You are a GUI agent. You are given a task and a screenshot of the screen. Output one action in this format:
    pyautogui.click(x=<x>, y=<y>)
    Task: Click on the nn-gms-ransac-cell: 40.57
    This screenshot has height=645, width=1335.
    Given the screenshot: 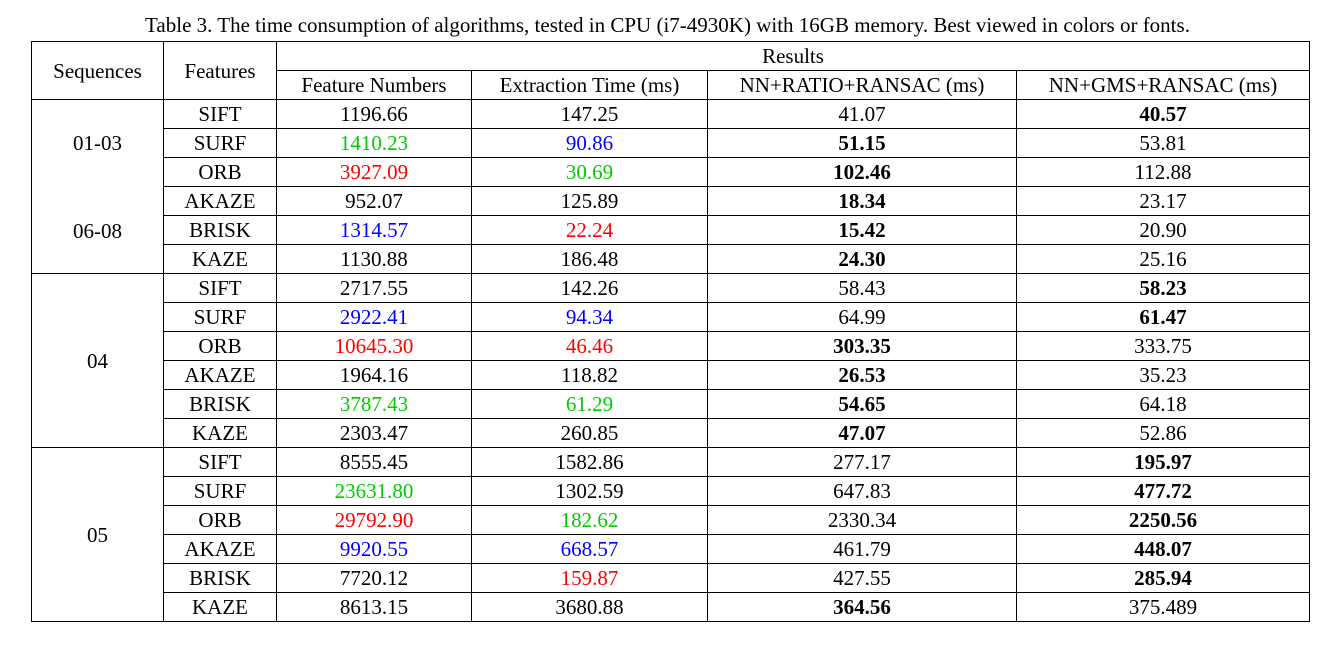 What is the action you would take?
    pyautogui.click(x=1163, y=114)
    